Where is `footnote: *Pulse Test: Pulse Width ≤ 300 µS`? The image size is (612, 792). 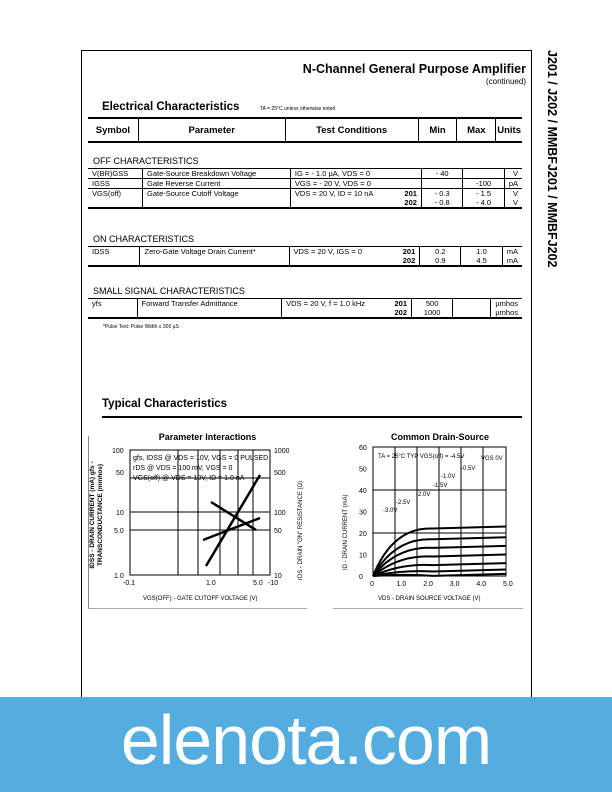
footnote: *Pulse Test: Pulse Width ≤ 300 µS is located at coordinates (141, 327).